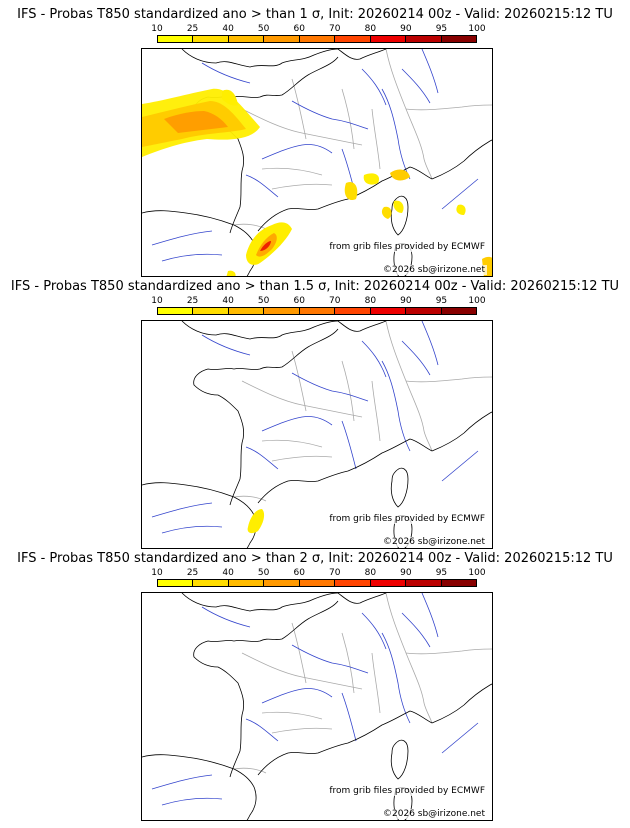  I want to click on colorbar-tick-label: 70, so click(335, 573).